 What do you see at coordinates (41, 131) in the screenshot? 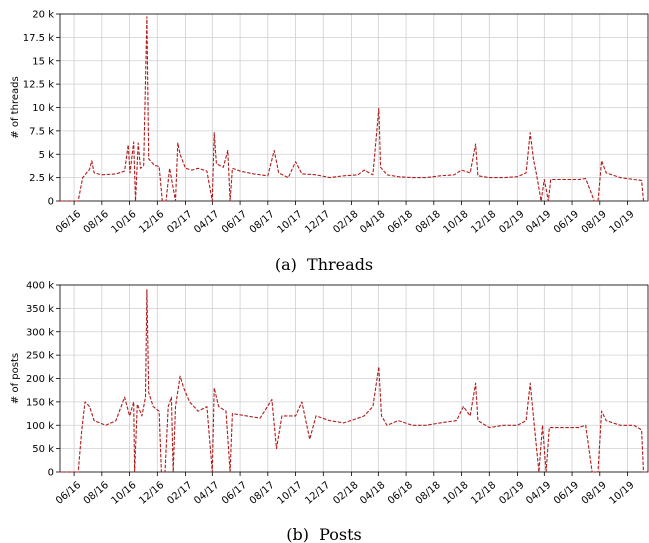
I see `y-tick-label: 7.5 k` at bounding box center [41, 131].